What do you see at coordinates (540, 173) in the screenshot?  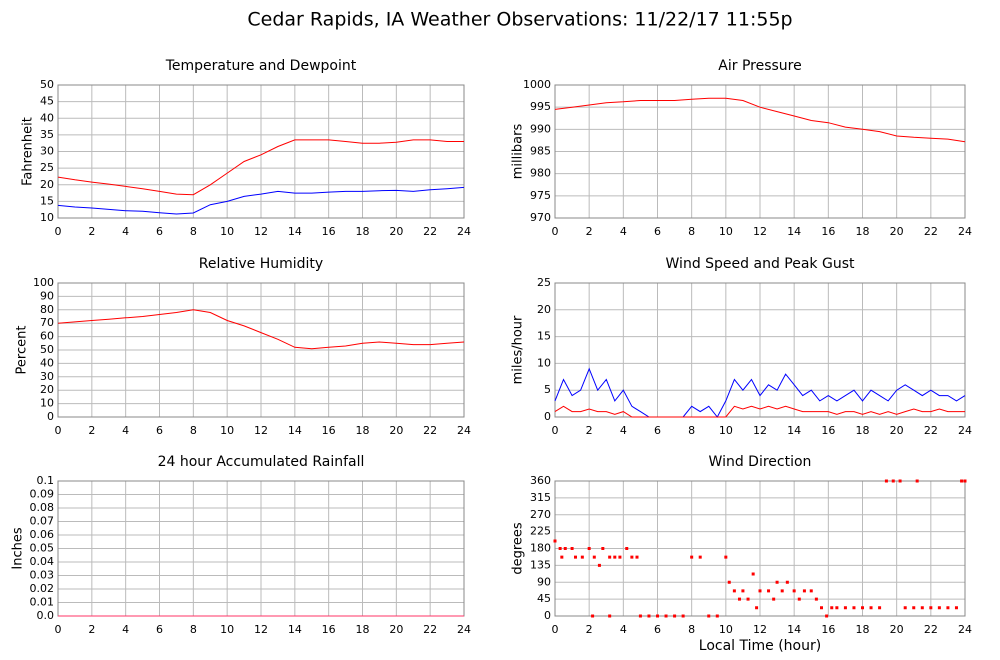 I see `y-tick-label: 980` at bounding box center [540, 173].